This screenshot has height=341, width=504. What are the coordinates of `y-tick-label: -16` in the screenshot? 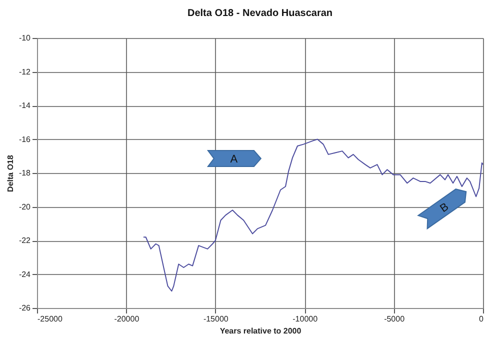 It's located at (25, 139).